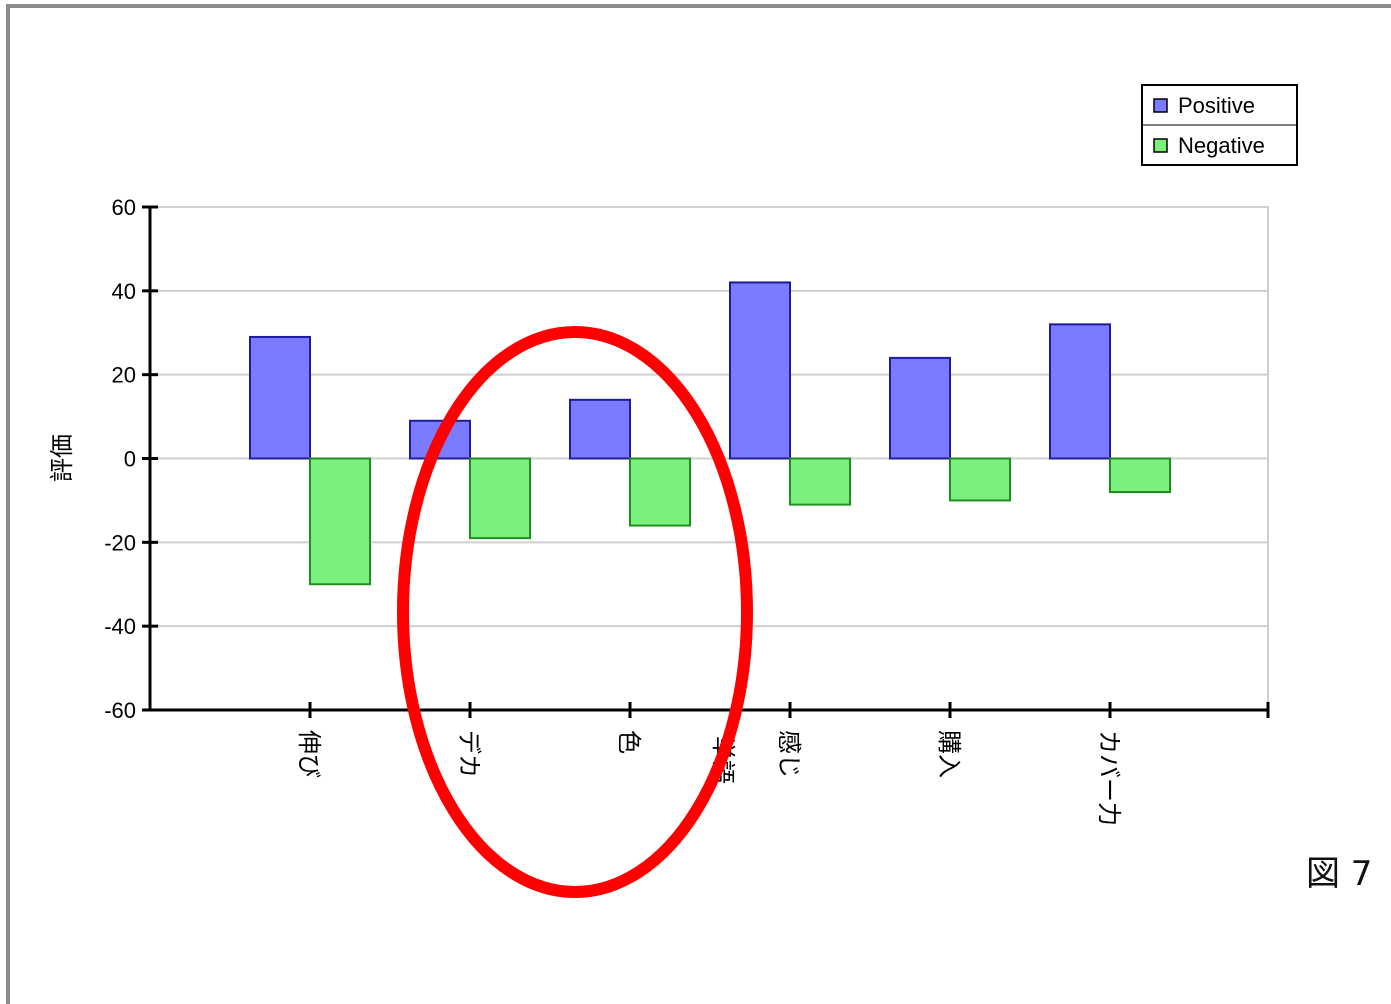  Describe the element at coordinates (120, 542) in the screenshot. I see `y-tick-label: -20` at that location.